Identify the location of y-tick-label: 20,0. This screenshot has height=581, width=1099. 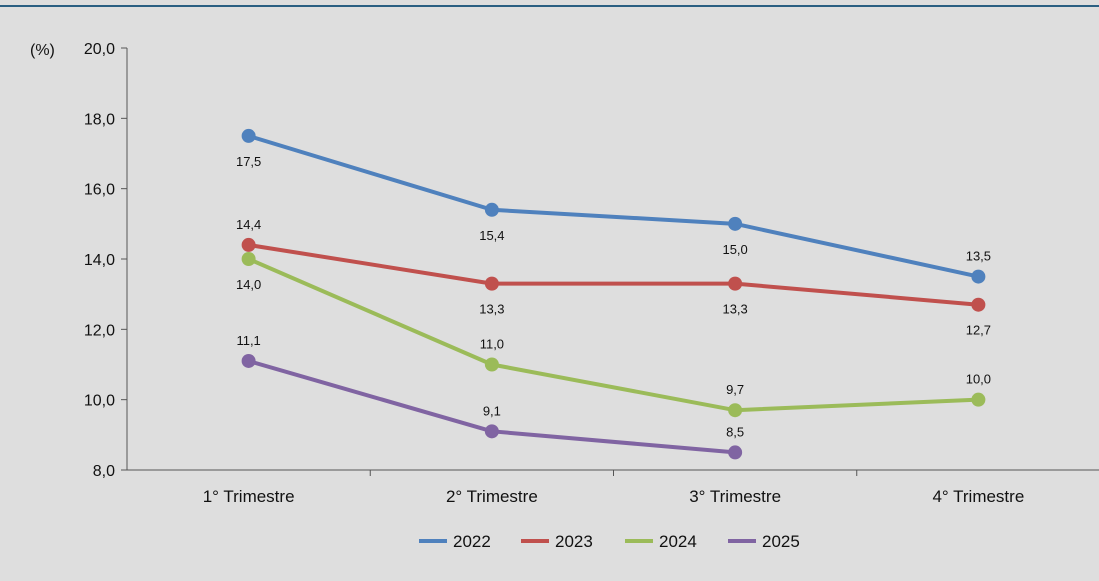
(99, 49).